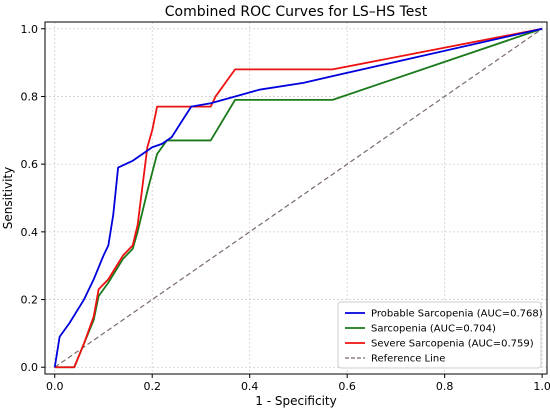 This screenshot has width=550, height=410. Describe the element at coordinates (55, 386) in the screenshot. I see `x-tick-label: 0.0` at that location.